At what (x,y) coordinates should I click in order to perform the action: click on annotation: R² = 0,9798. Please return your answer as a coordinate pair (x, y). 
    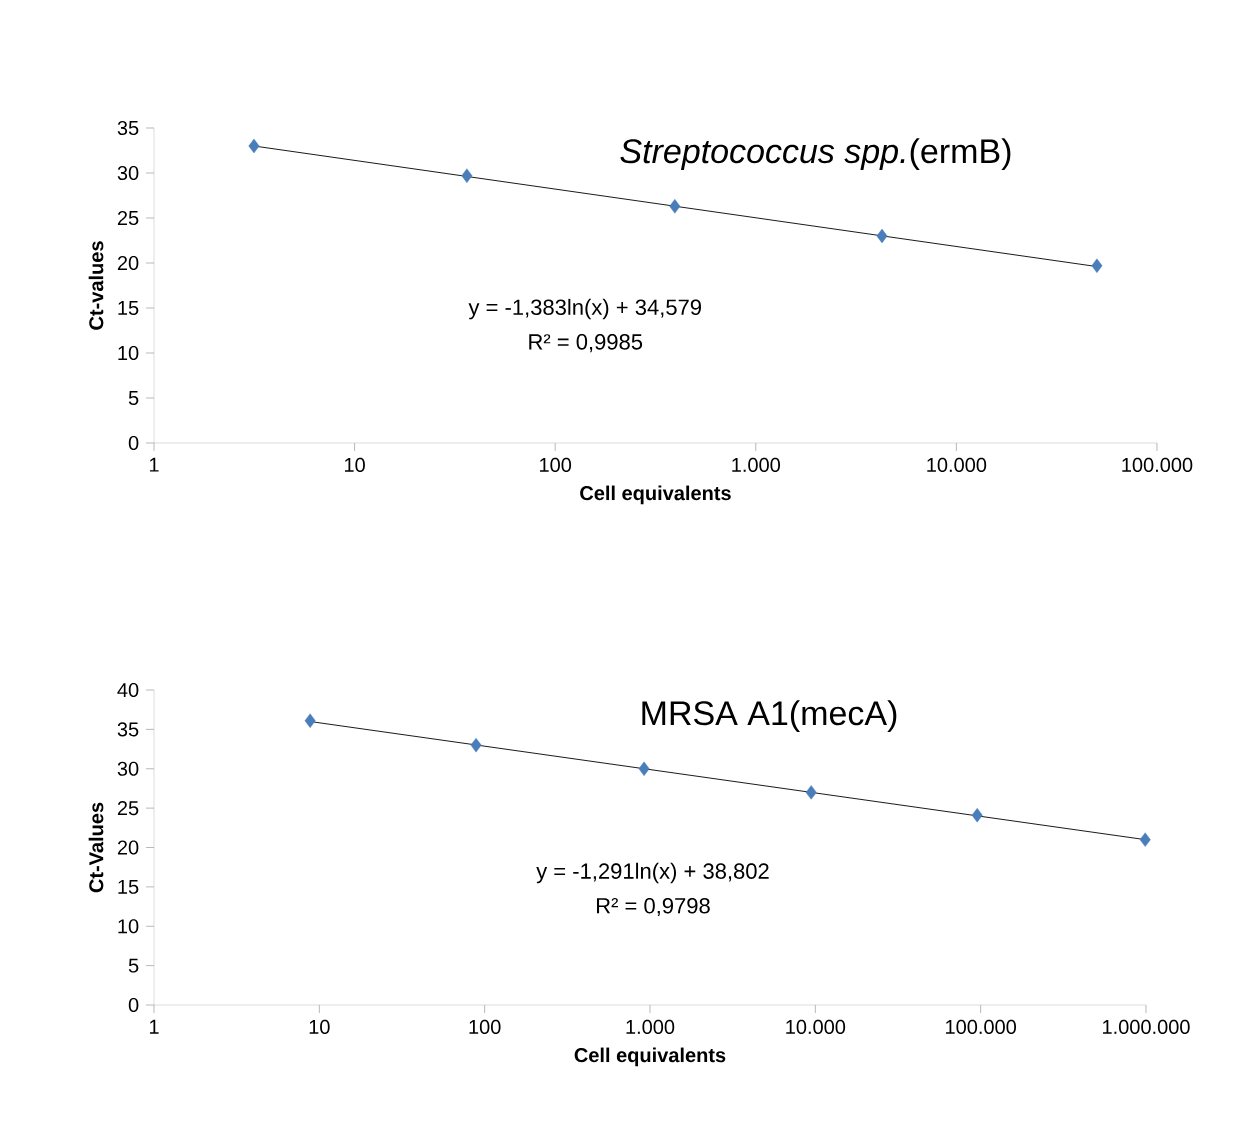
    Looking at the image, I should click on (653, 907).